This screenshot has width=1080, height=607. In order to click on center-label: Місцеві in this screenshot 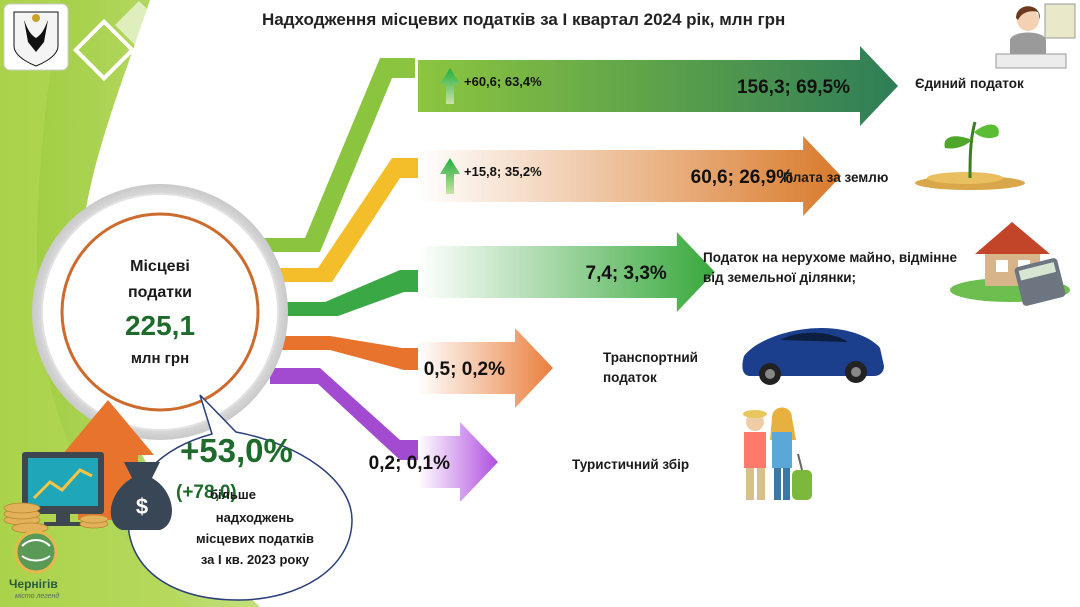, I will do `click(160, 266)`.